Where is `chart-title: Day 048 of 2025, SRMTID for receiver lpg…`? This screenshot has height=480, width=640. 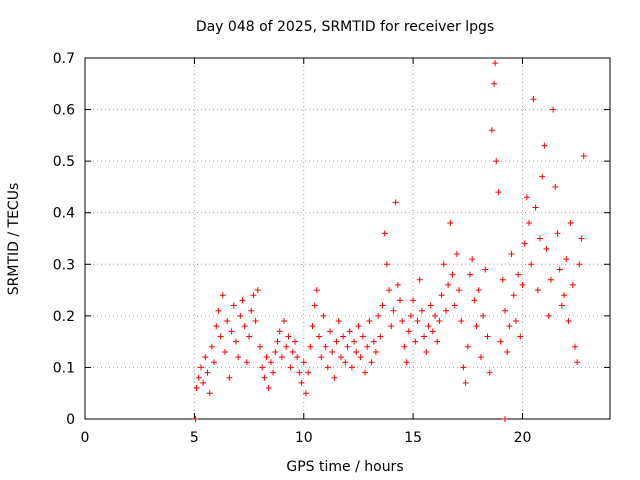 chart-title: Day 048 of 2025, SRMTID for receiver lpg… is located at coordinates (345, 27).